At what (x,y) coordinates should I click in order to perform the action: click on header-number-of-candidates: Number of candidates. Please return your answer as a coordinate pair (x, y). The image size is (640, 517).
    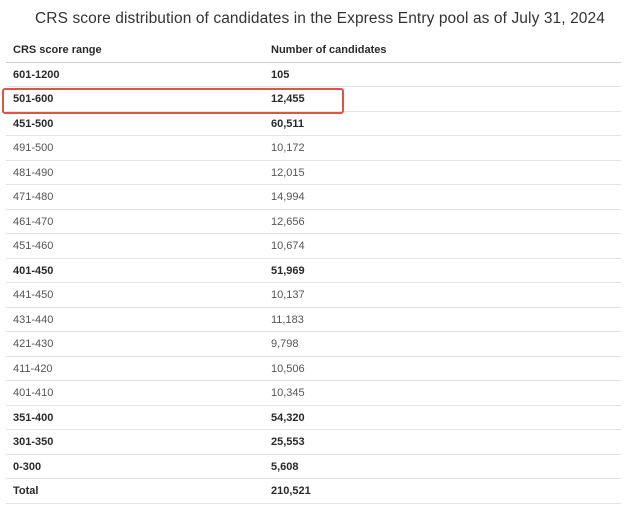
    Looking at the image, I should click on (329, 50).